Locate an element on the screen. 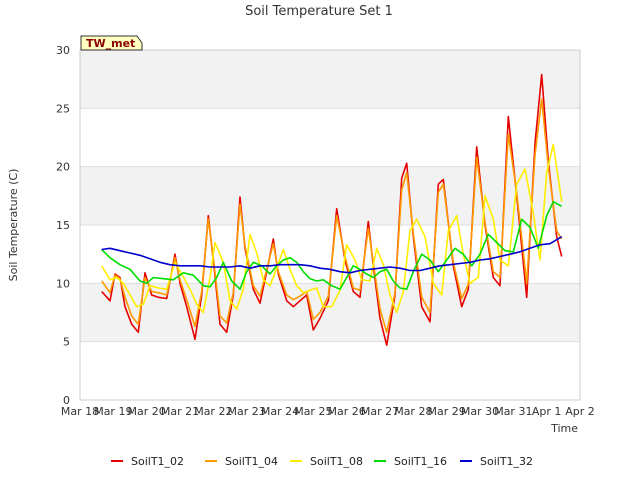 This screenshot has height=480, width=640. legend-entry: SoilT1_16 is located at coordinates (420, 461).